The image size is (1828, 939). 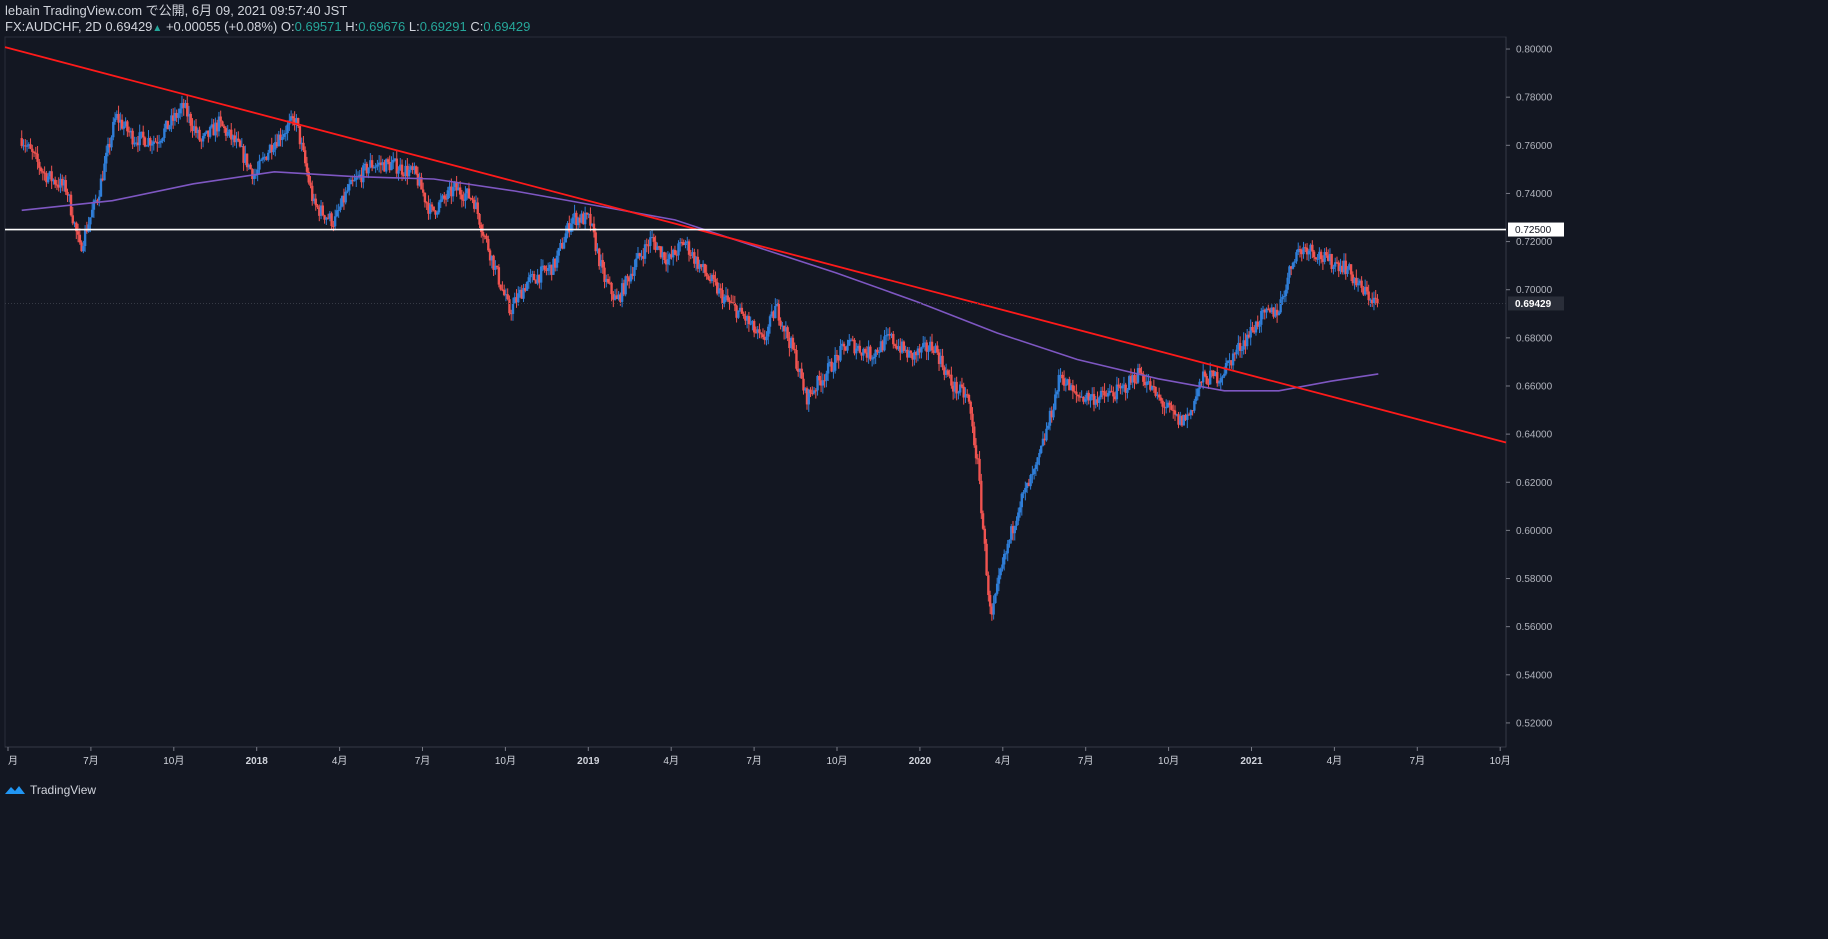 What do you see at coordinates (221, 26) in the screenshot?
I see `price-change: +0.00055 (+0.08%)` at bounding box center [221, 26].